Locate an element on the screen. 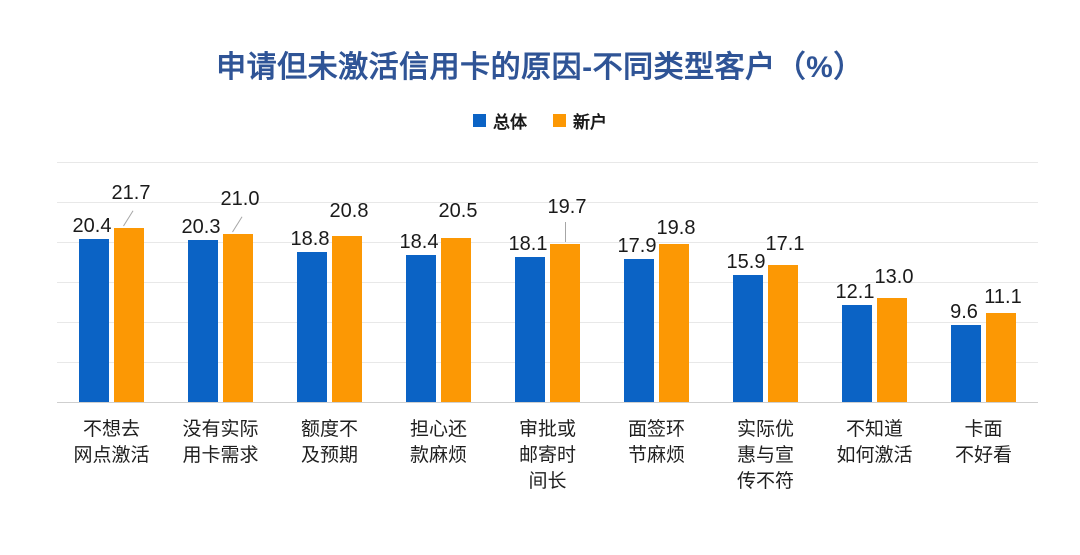 The height and width of the screenshot is (555, 1080). bar-group-4: 18.1 19.7 is located at coordinates (547, 283).